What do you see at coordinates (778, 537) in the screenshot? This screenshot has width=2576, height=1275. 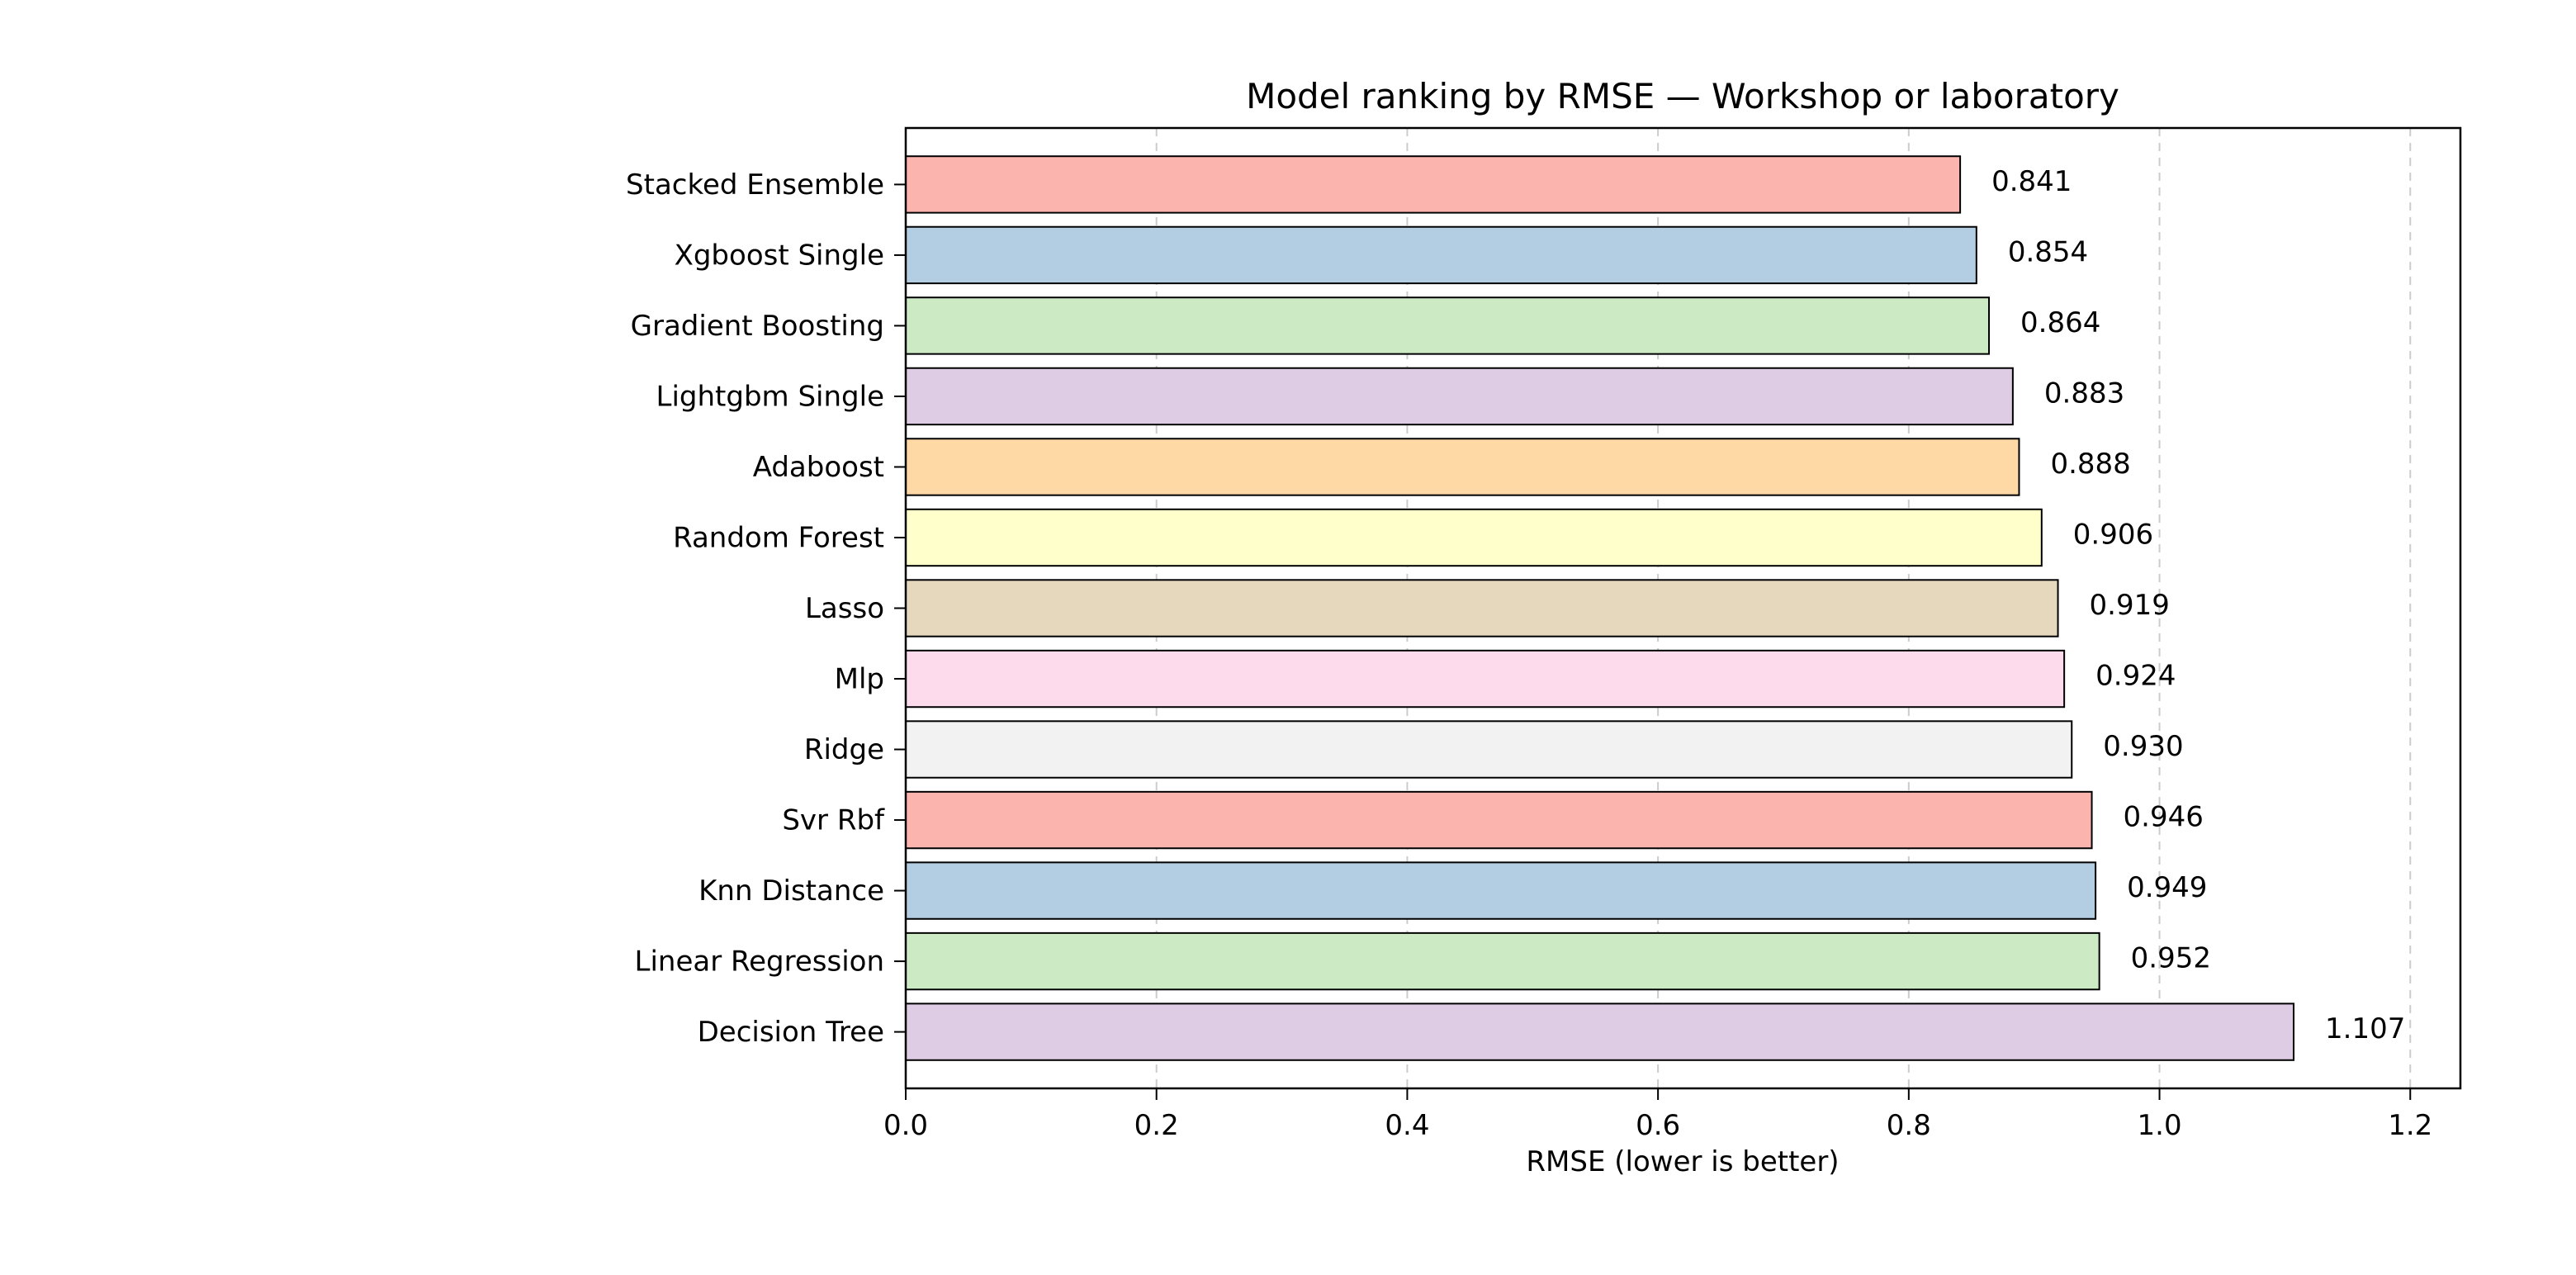 I see `y-tick-label: Random Forest` at bounding box center [778, 537].